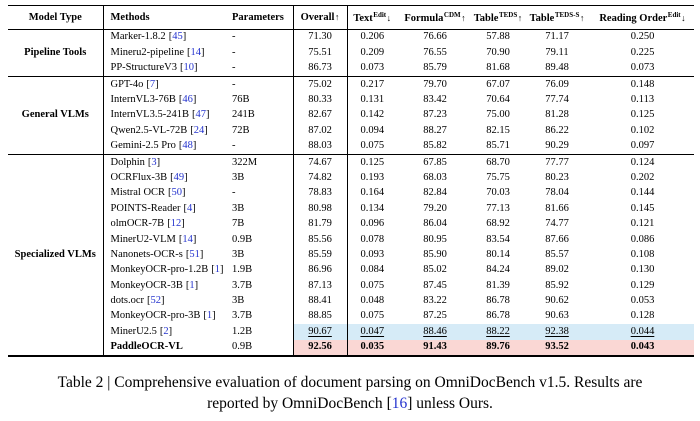 The width and height of the screenshot is (700, 421). Describe the element at coordinates (557, 285) in the screenshot. I see `metric-cell-teds_s: 85.92` at that location.